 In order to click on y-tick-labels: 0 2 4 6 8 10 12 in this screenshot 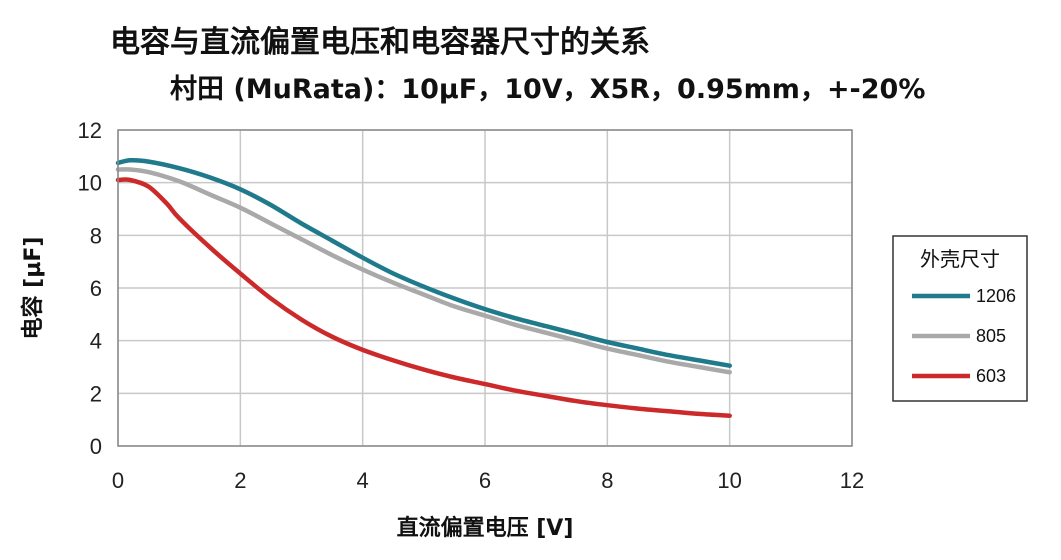, I will do `click(90, 288)`.